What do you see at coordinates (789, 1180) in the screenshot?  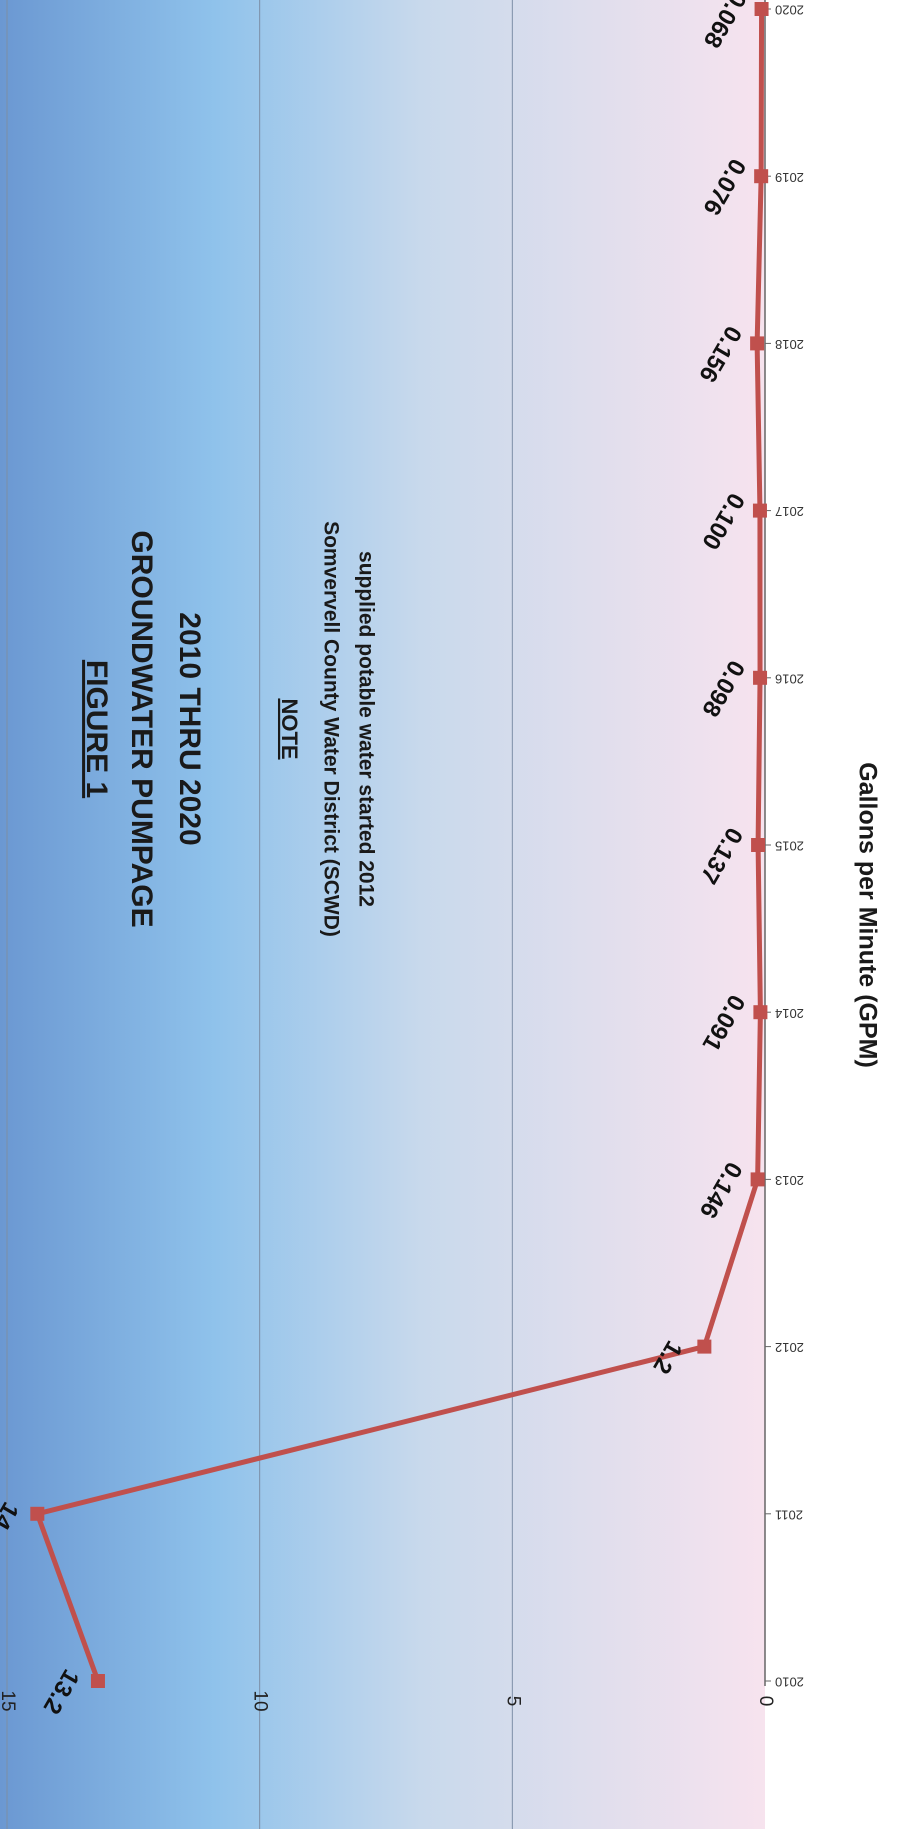 I see `x-tick-label: 2013` at bounding box center [789, 1180].